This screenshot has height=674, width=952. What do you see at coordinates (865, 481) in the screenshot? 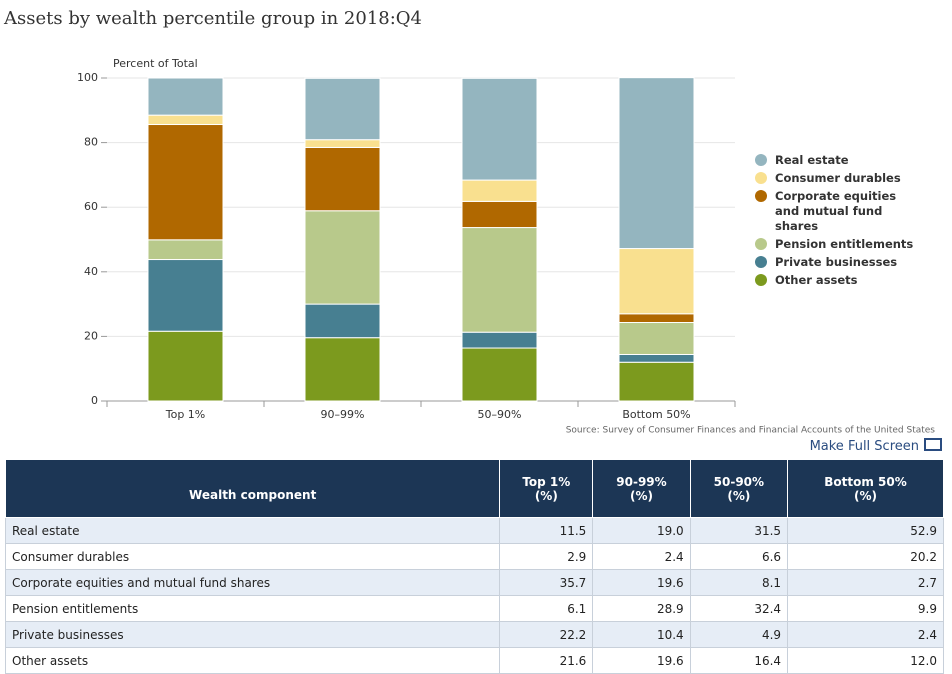
I see `column-name: Bottom 50%` at bounding box center [865, 481].